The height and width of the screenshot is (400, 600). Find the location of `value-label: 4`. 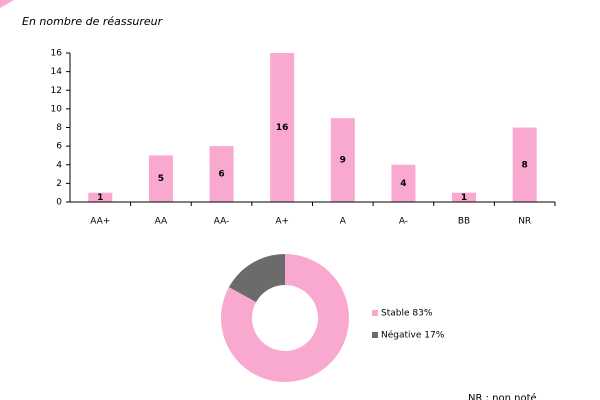

value-label: 4 is located at coordinates (403, 184).